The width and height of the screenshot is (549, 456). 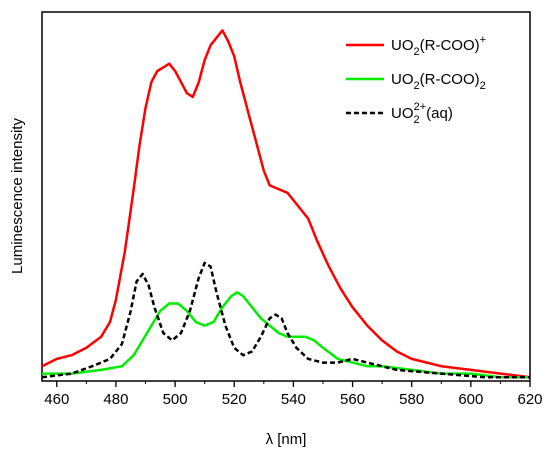 I want to click on legend-label-3: UO22+(aq), so click(x=422, y=113).